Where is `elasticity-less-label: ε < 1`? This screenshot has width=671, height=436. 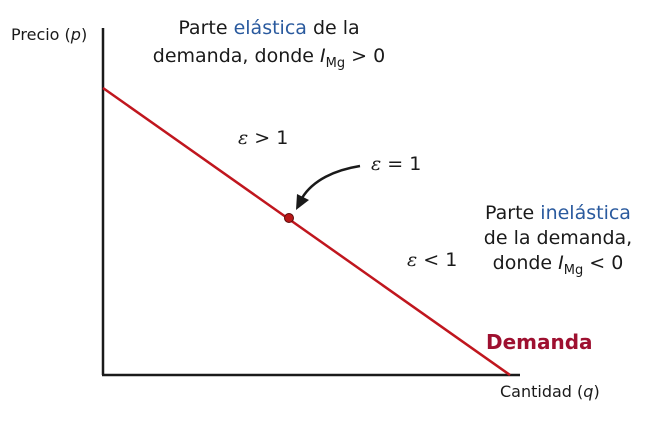 elasticity-less-label: ε < 1 is located at coordinates (432, 260).